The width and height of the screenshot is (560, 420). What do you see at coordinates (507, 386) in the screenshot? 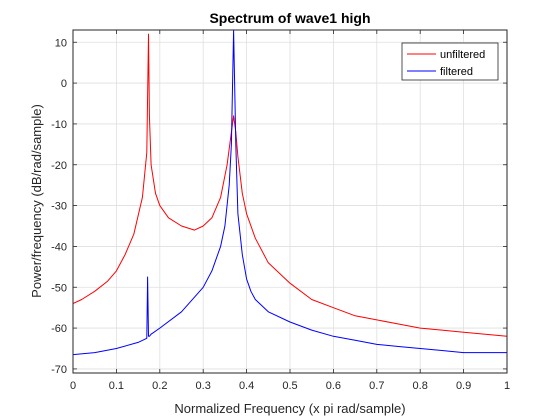
I see `x-tick-label: 1` at bounding box center [507, 386].